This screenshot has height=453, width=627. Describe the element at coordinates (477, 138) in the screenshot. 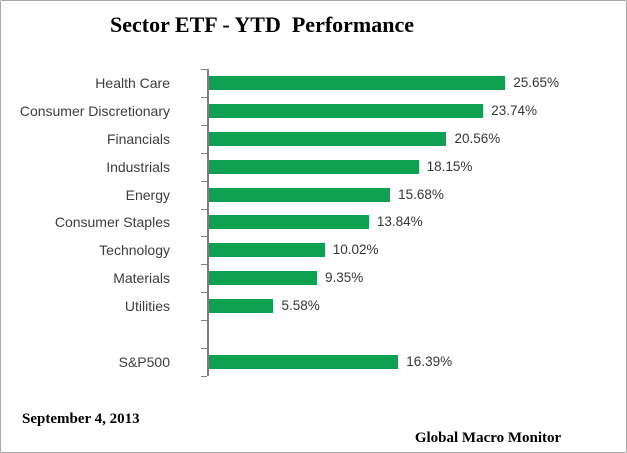

I see `value-label: 20.56%` at that location.